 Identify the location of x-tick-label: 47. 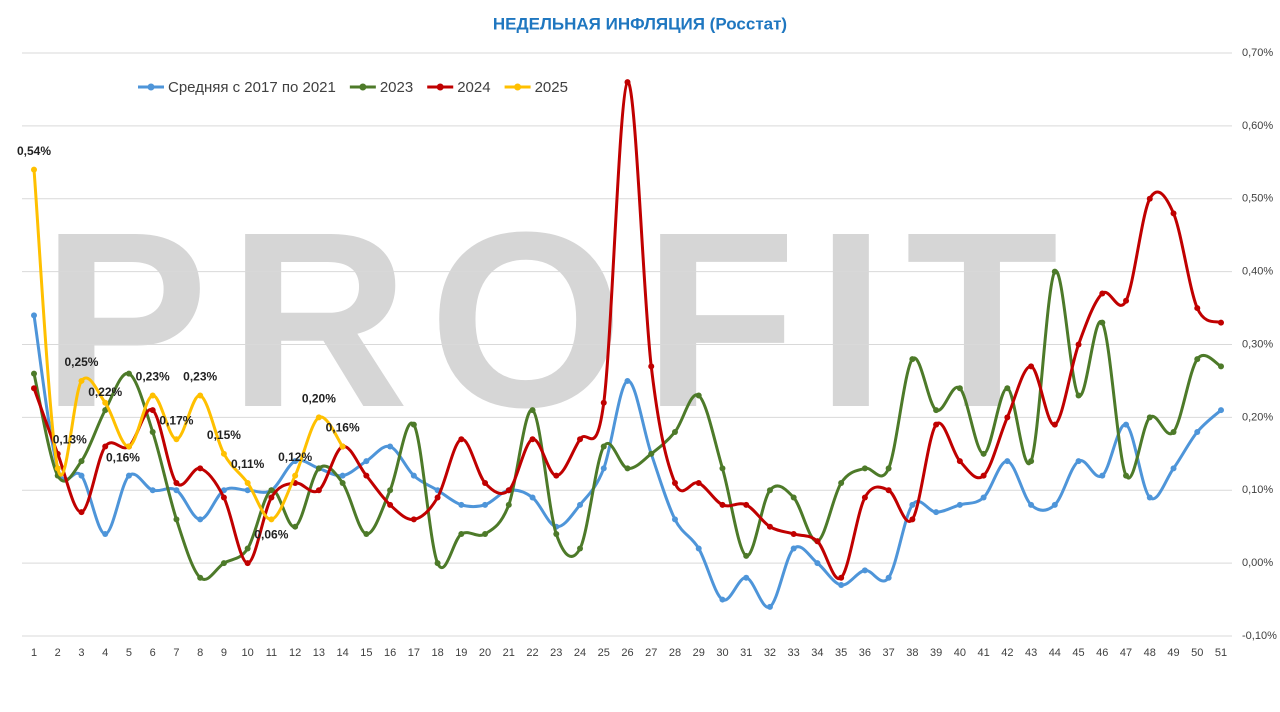
(1126, 653).